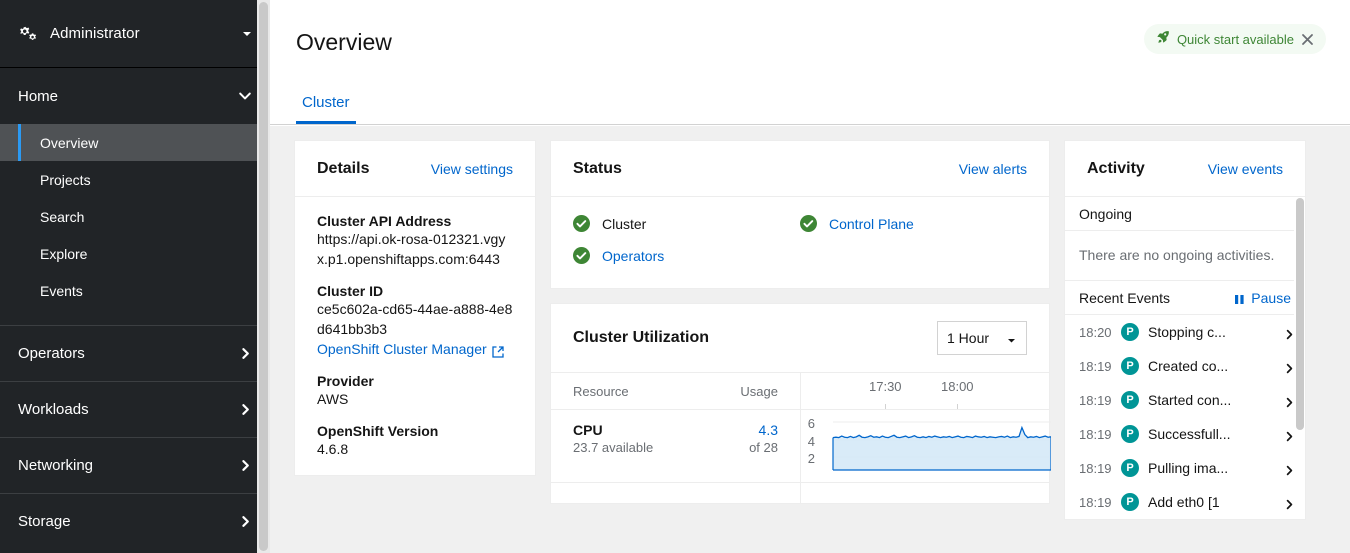 Image resolution: width=1350 pixels, height=553 pixels. I want to click on sidebar-scrollbar, so click(263, 276).